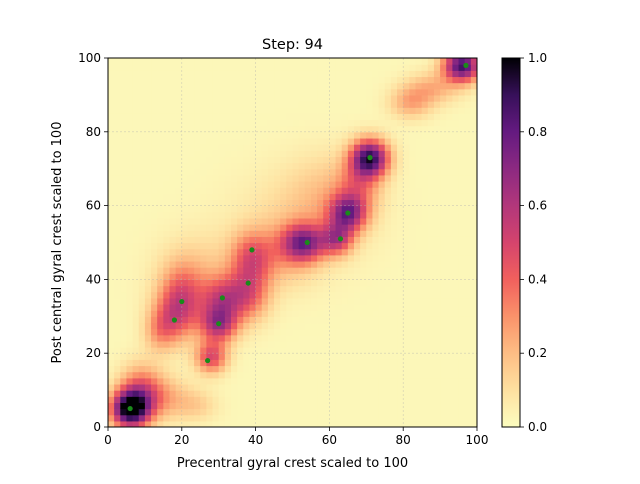 The height and width of the screenshot is (484, 640). I want to click on colorbar, so click(511, 242).